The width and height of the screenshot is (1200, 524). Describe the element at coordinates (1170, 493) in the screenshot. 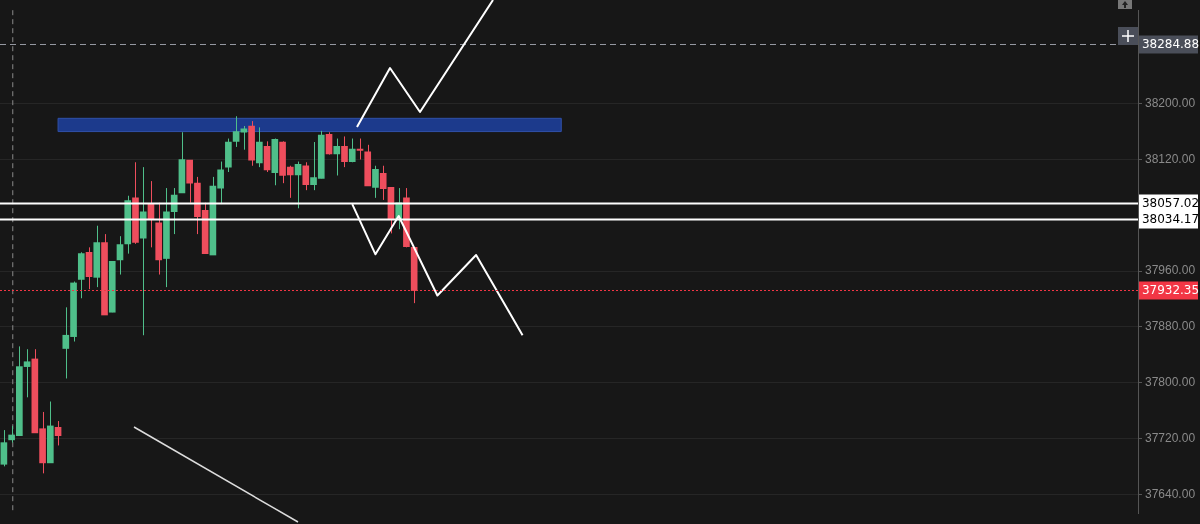

I see `y-tick-label: 37640.00` at that location.